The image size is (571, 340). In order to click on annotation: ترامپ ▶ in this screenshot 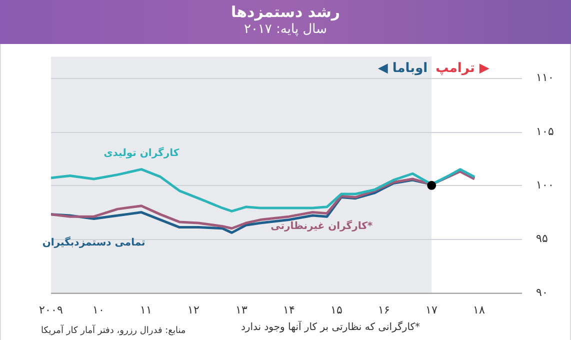, I will do `click(463, 68)`.